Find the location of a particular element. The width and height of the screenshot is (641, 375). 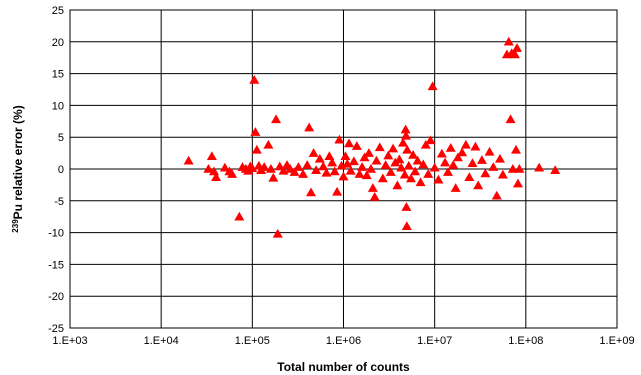

y-tick-label: 20 is located at coordinates (58, 43).